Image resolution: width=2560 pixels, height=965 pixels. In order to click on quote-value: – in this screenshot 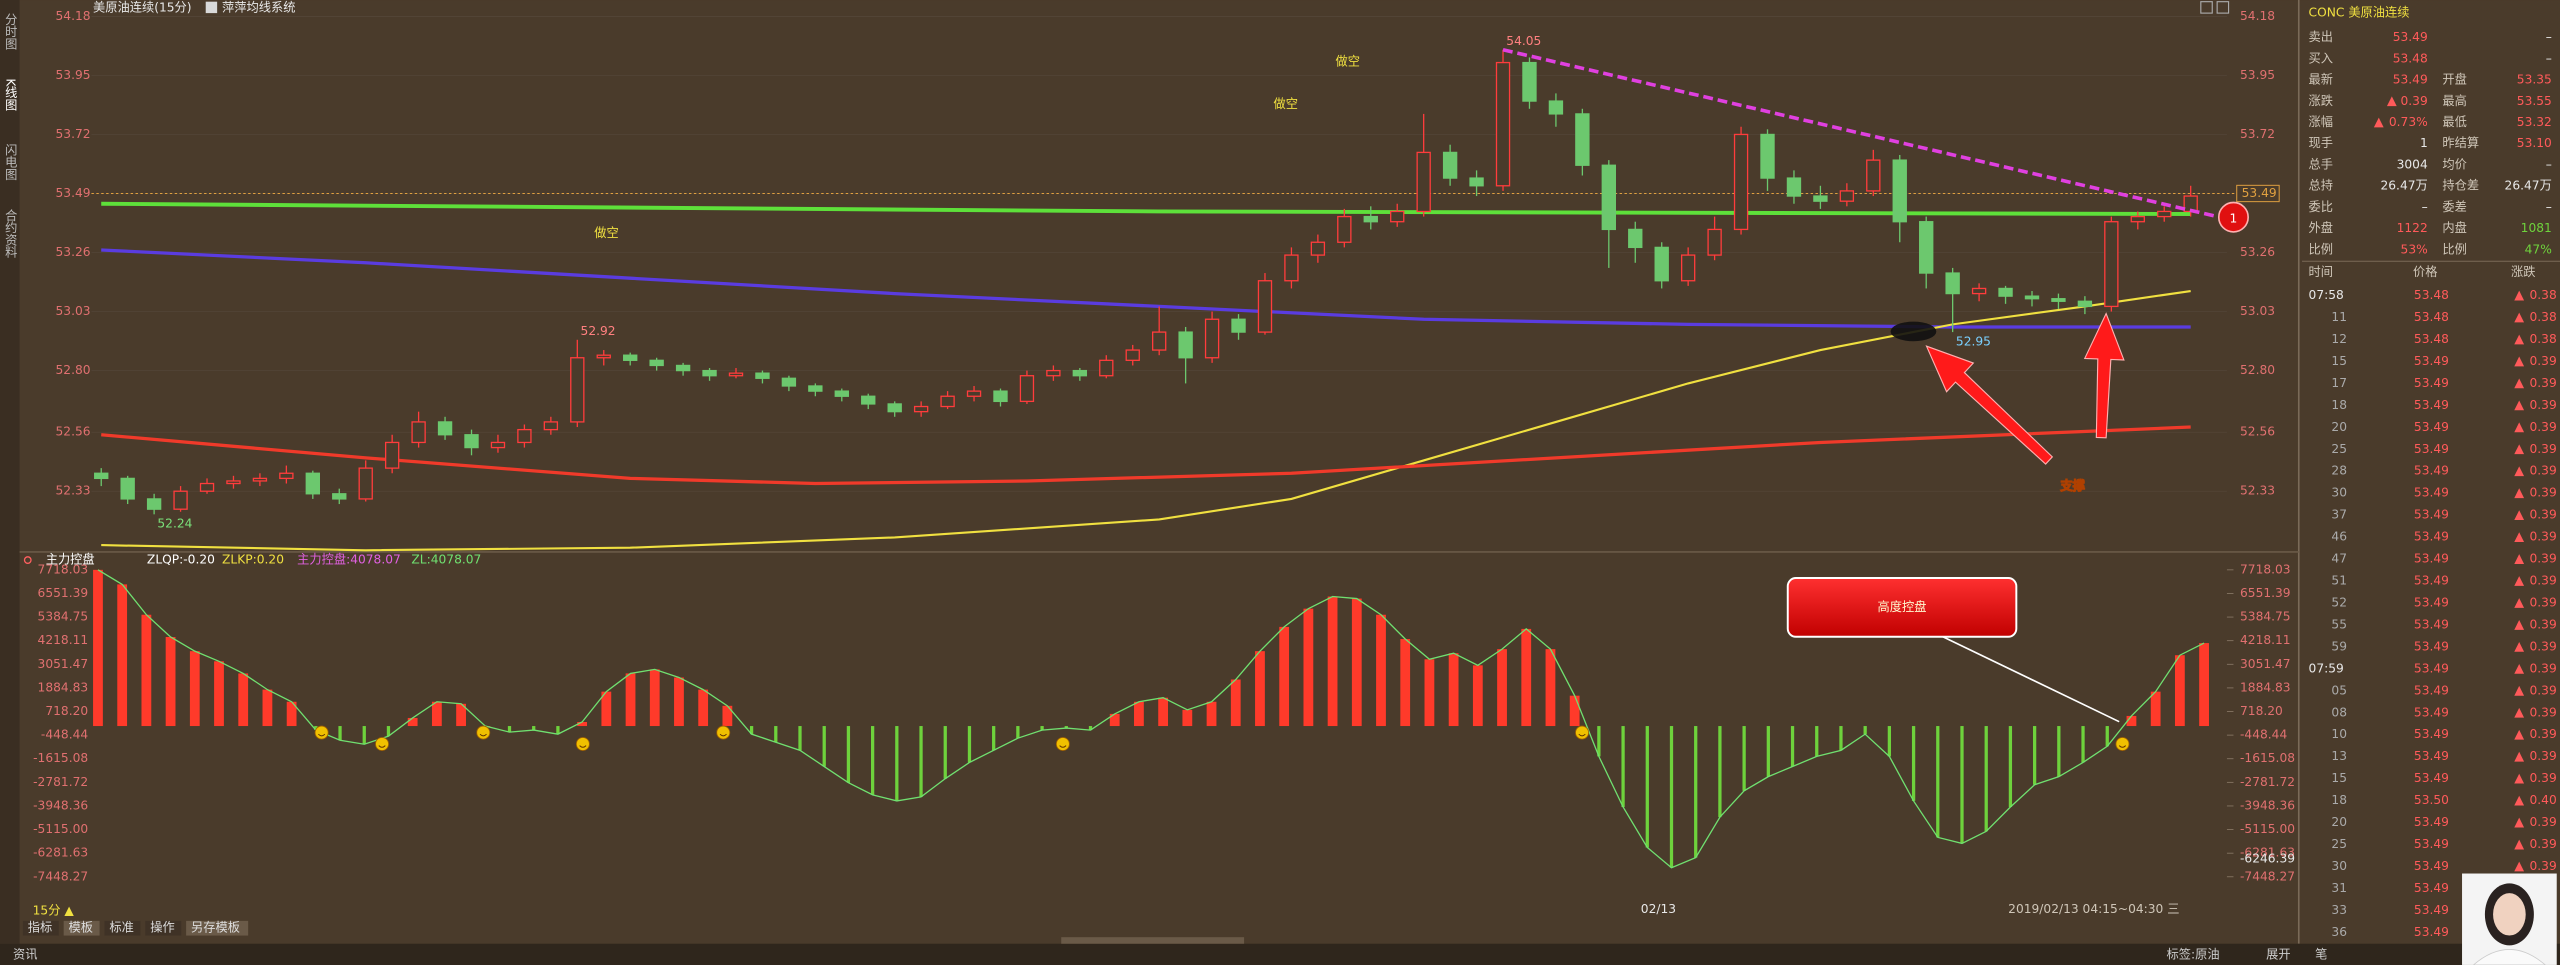, I will do `click(2549, 164)`.